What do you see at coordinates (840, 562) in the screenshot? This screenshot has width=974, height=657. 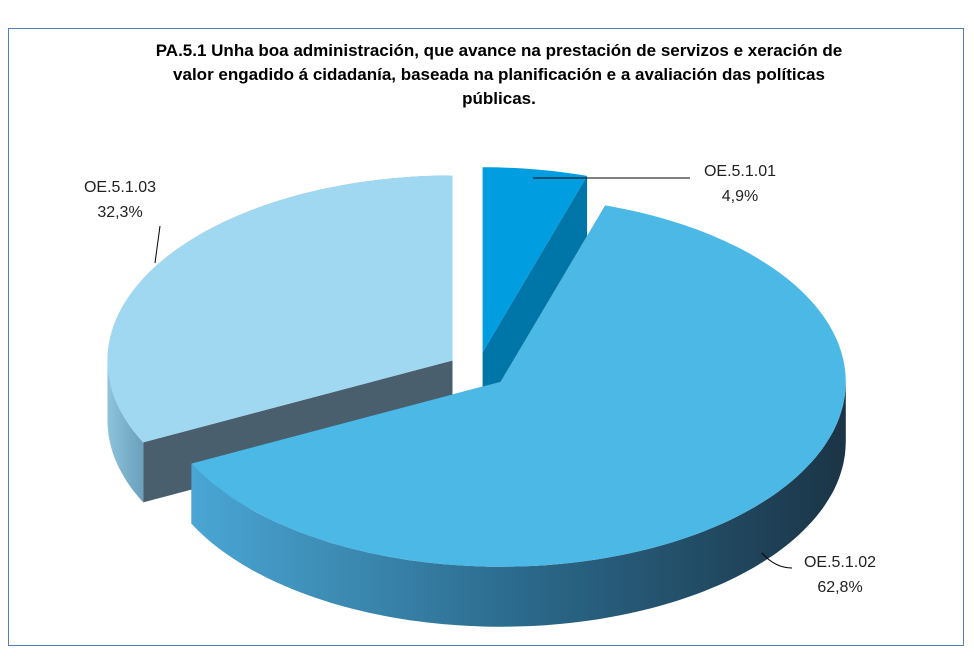 I see `slice-category-label: OE.5.1.02` at bounding box center [840, 562].